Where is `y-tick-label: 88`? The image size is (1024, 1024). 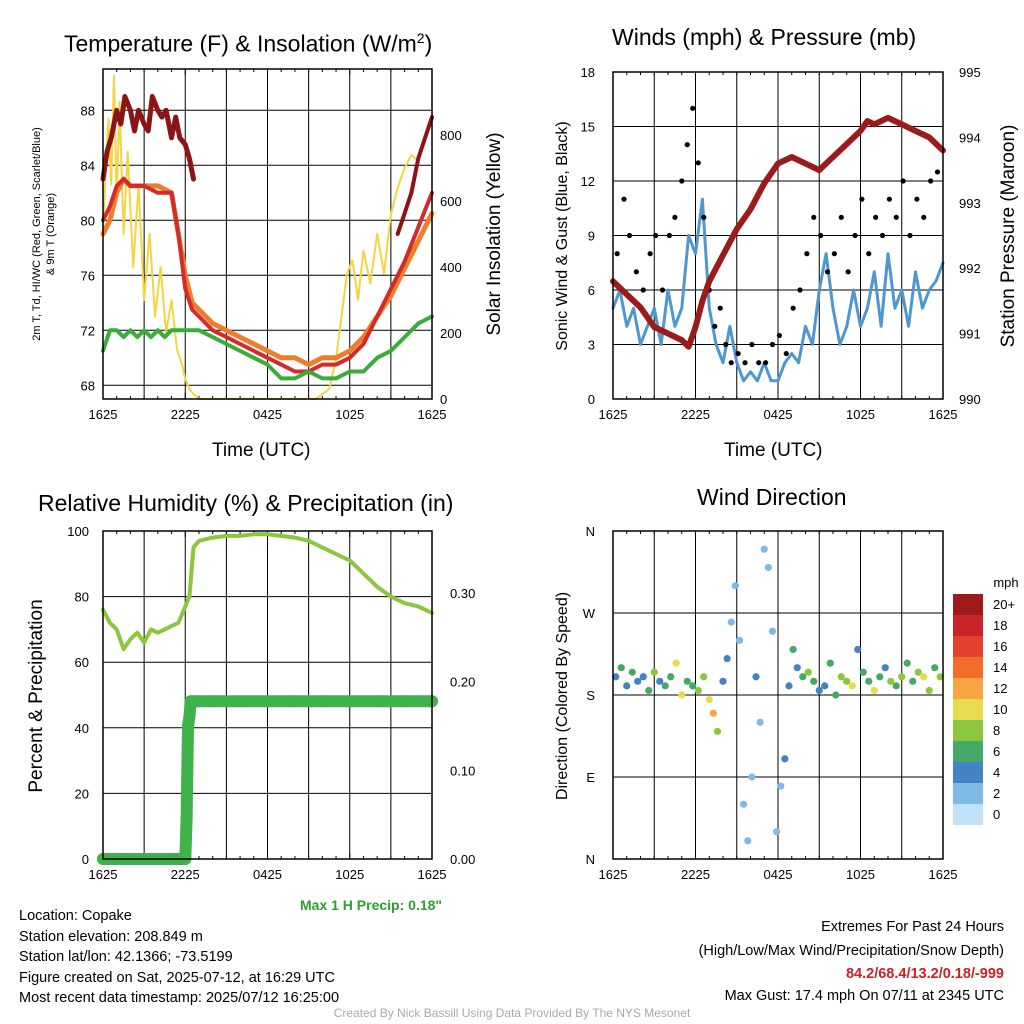 y-tick-label: 88 is located at coordinates (88, 110).